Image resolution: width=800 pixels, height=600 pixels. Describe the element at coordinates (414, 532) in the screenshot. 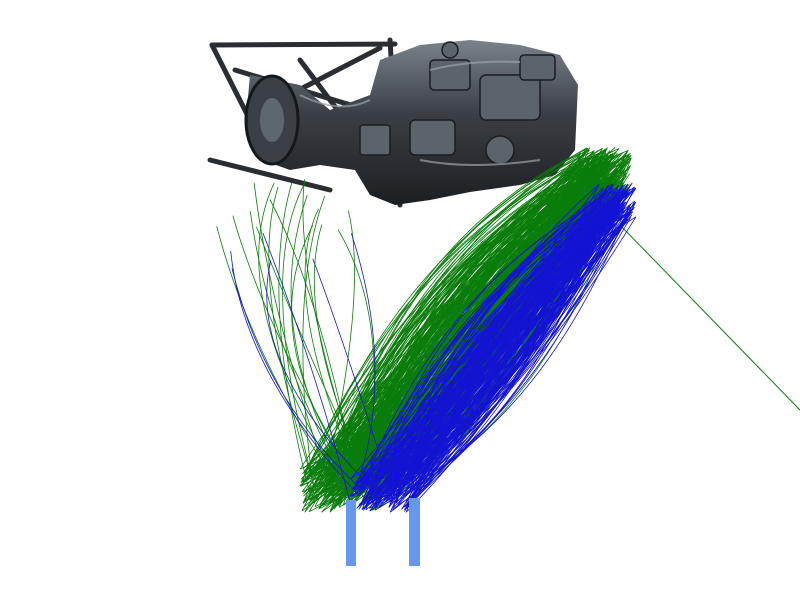

I see `support-right` at that location.